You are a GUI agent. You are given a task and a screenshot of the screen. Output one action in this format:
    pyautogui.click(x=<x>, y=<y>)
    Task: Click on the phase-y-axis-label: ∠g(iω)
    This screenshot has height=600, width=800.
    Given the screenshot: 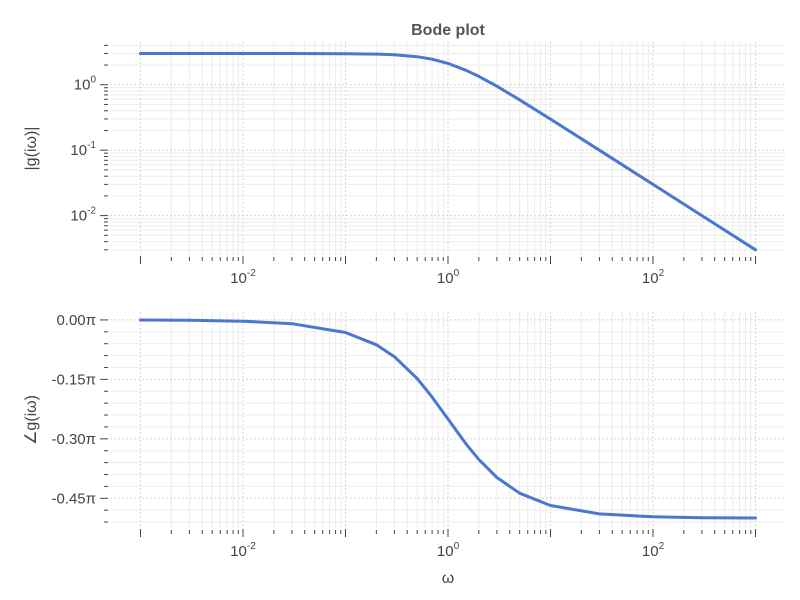 What is the action you would take?
    pyautogui.click(x=31, y=420)
    